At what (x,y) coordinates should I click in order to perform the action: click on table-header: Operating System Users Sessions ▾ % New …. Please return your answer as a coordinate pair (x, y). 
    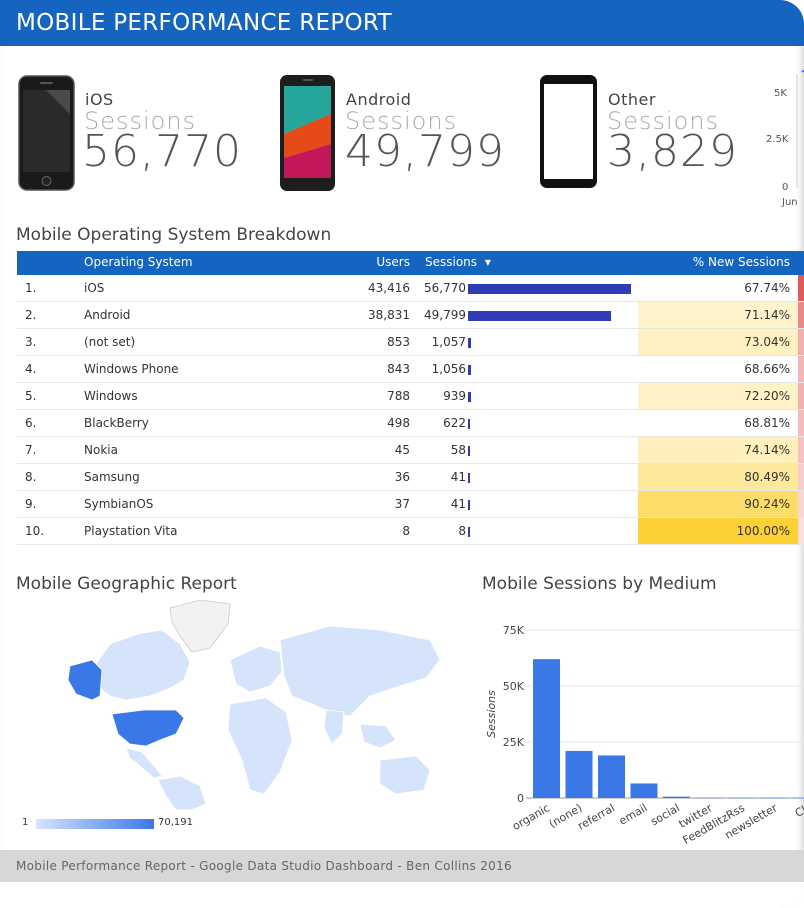
    Looking at the image, I should click on (410, 263).